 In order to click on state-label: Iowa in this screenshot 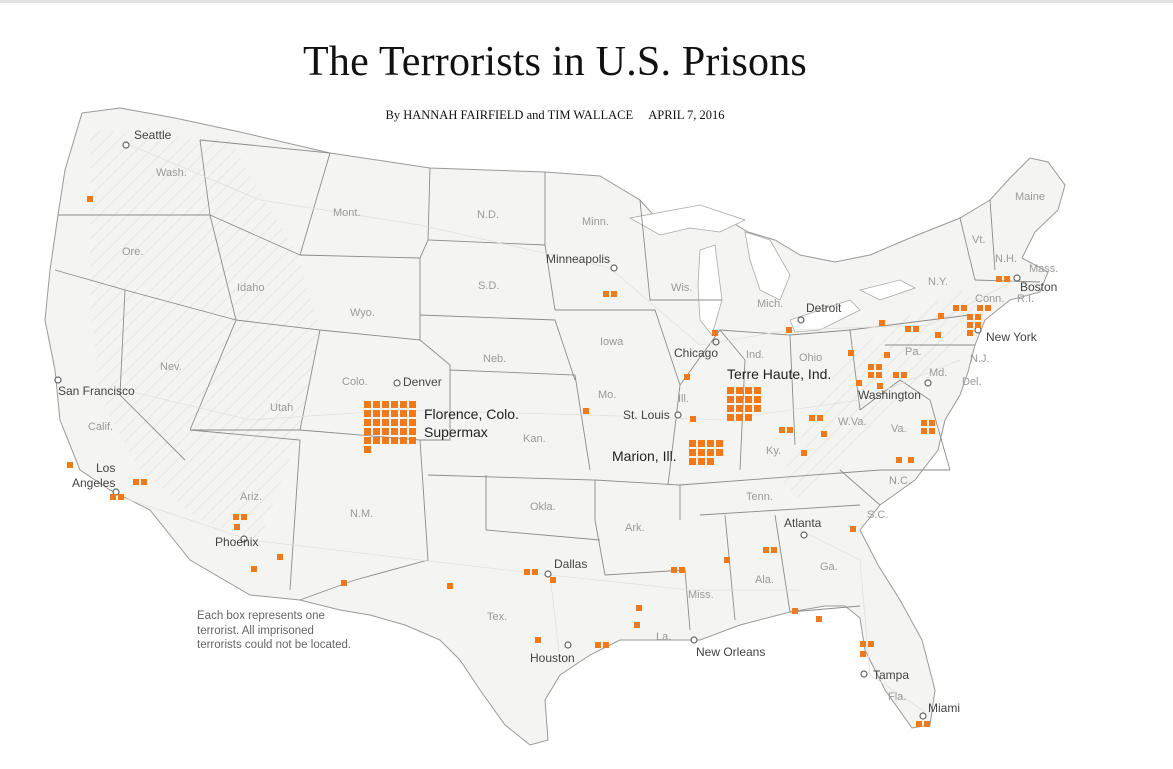, I will do `click(612, 342)`.